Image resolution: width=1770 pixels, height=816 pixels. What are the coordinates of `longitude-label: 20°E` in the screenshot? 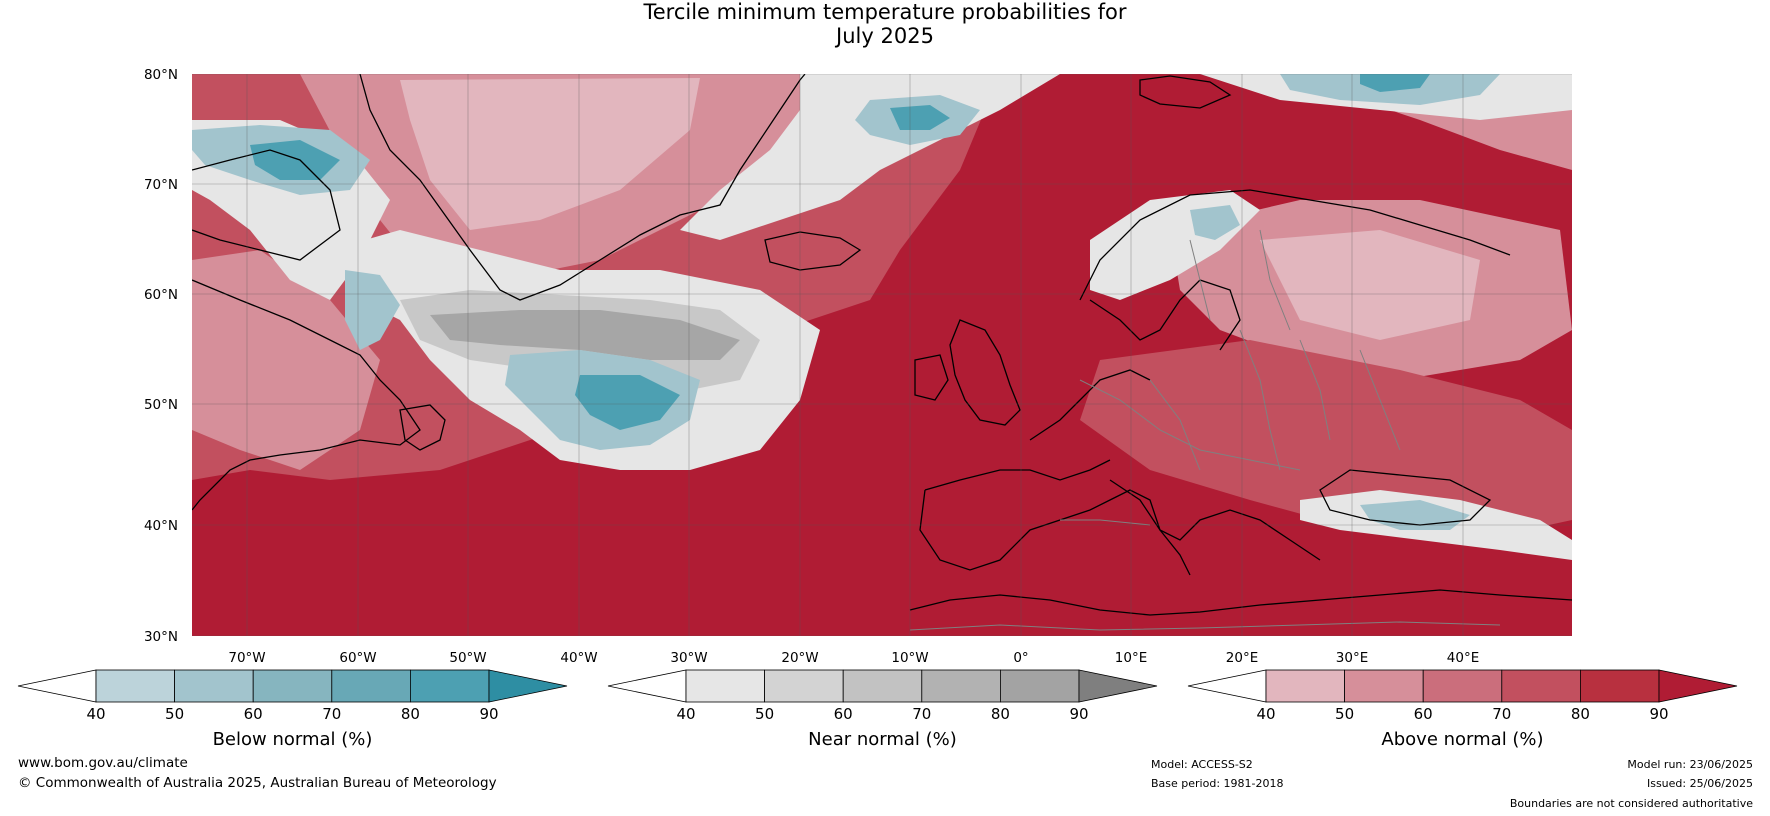 It's located at (1242, 658).